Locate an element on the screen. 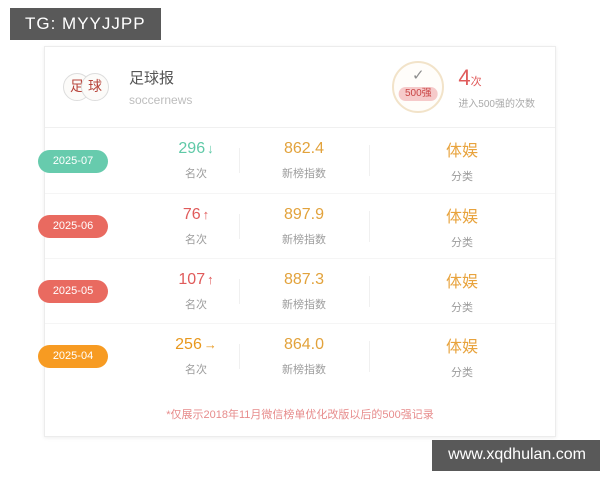 The width and height of the screenshot is (600, 480). rank-value: 256 is located at coordinates (188, 344).